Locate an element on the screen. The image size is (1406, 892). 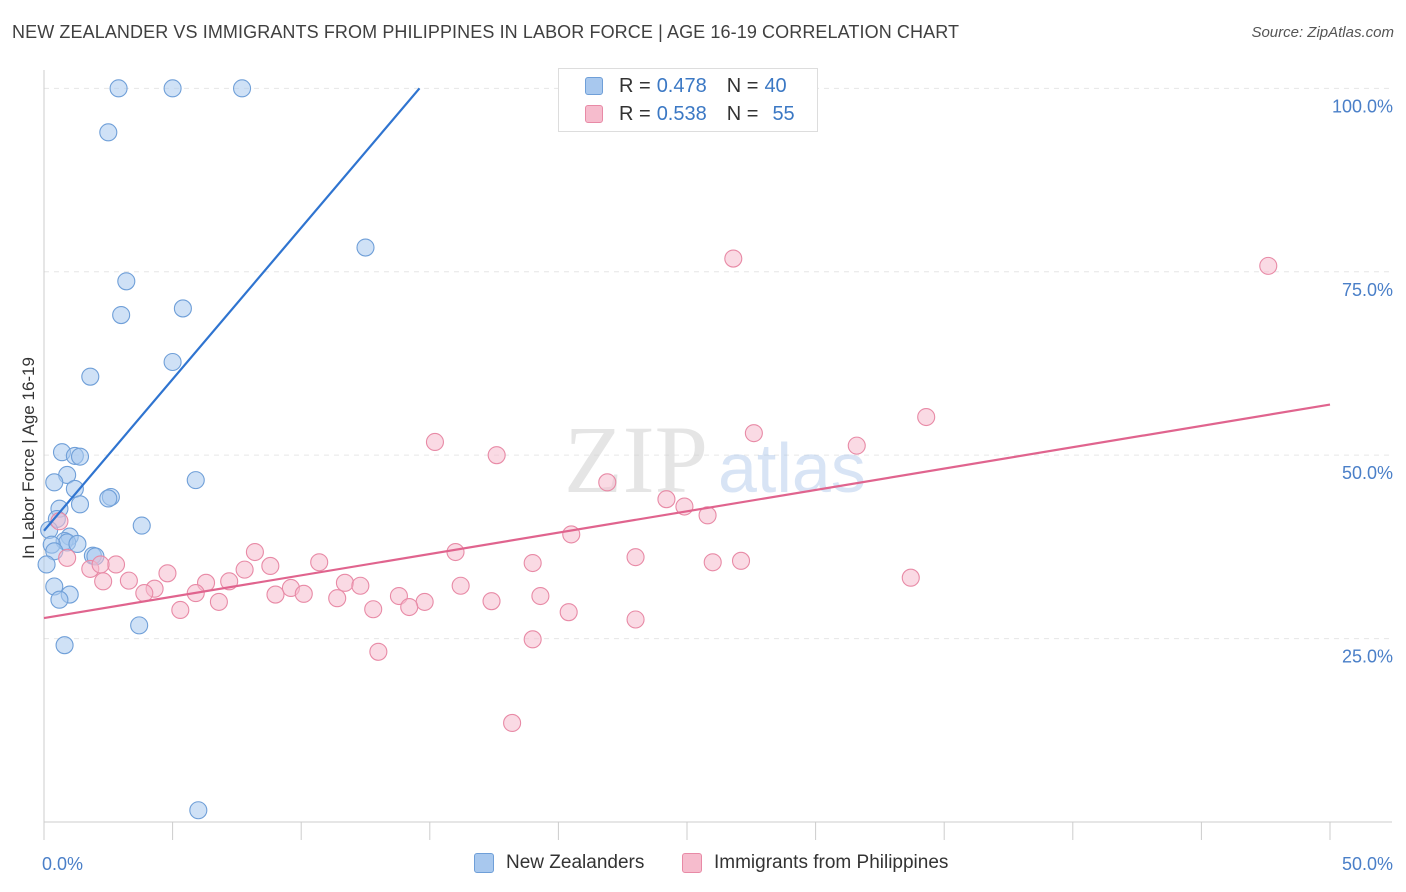
series-swatch-pink is located at coordinates (692, 863).